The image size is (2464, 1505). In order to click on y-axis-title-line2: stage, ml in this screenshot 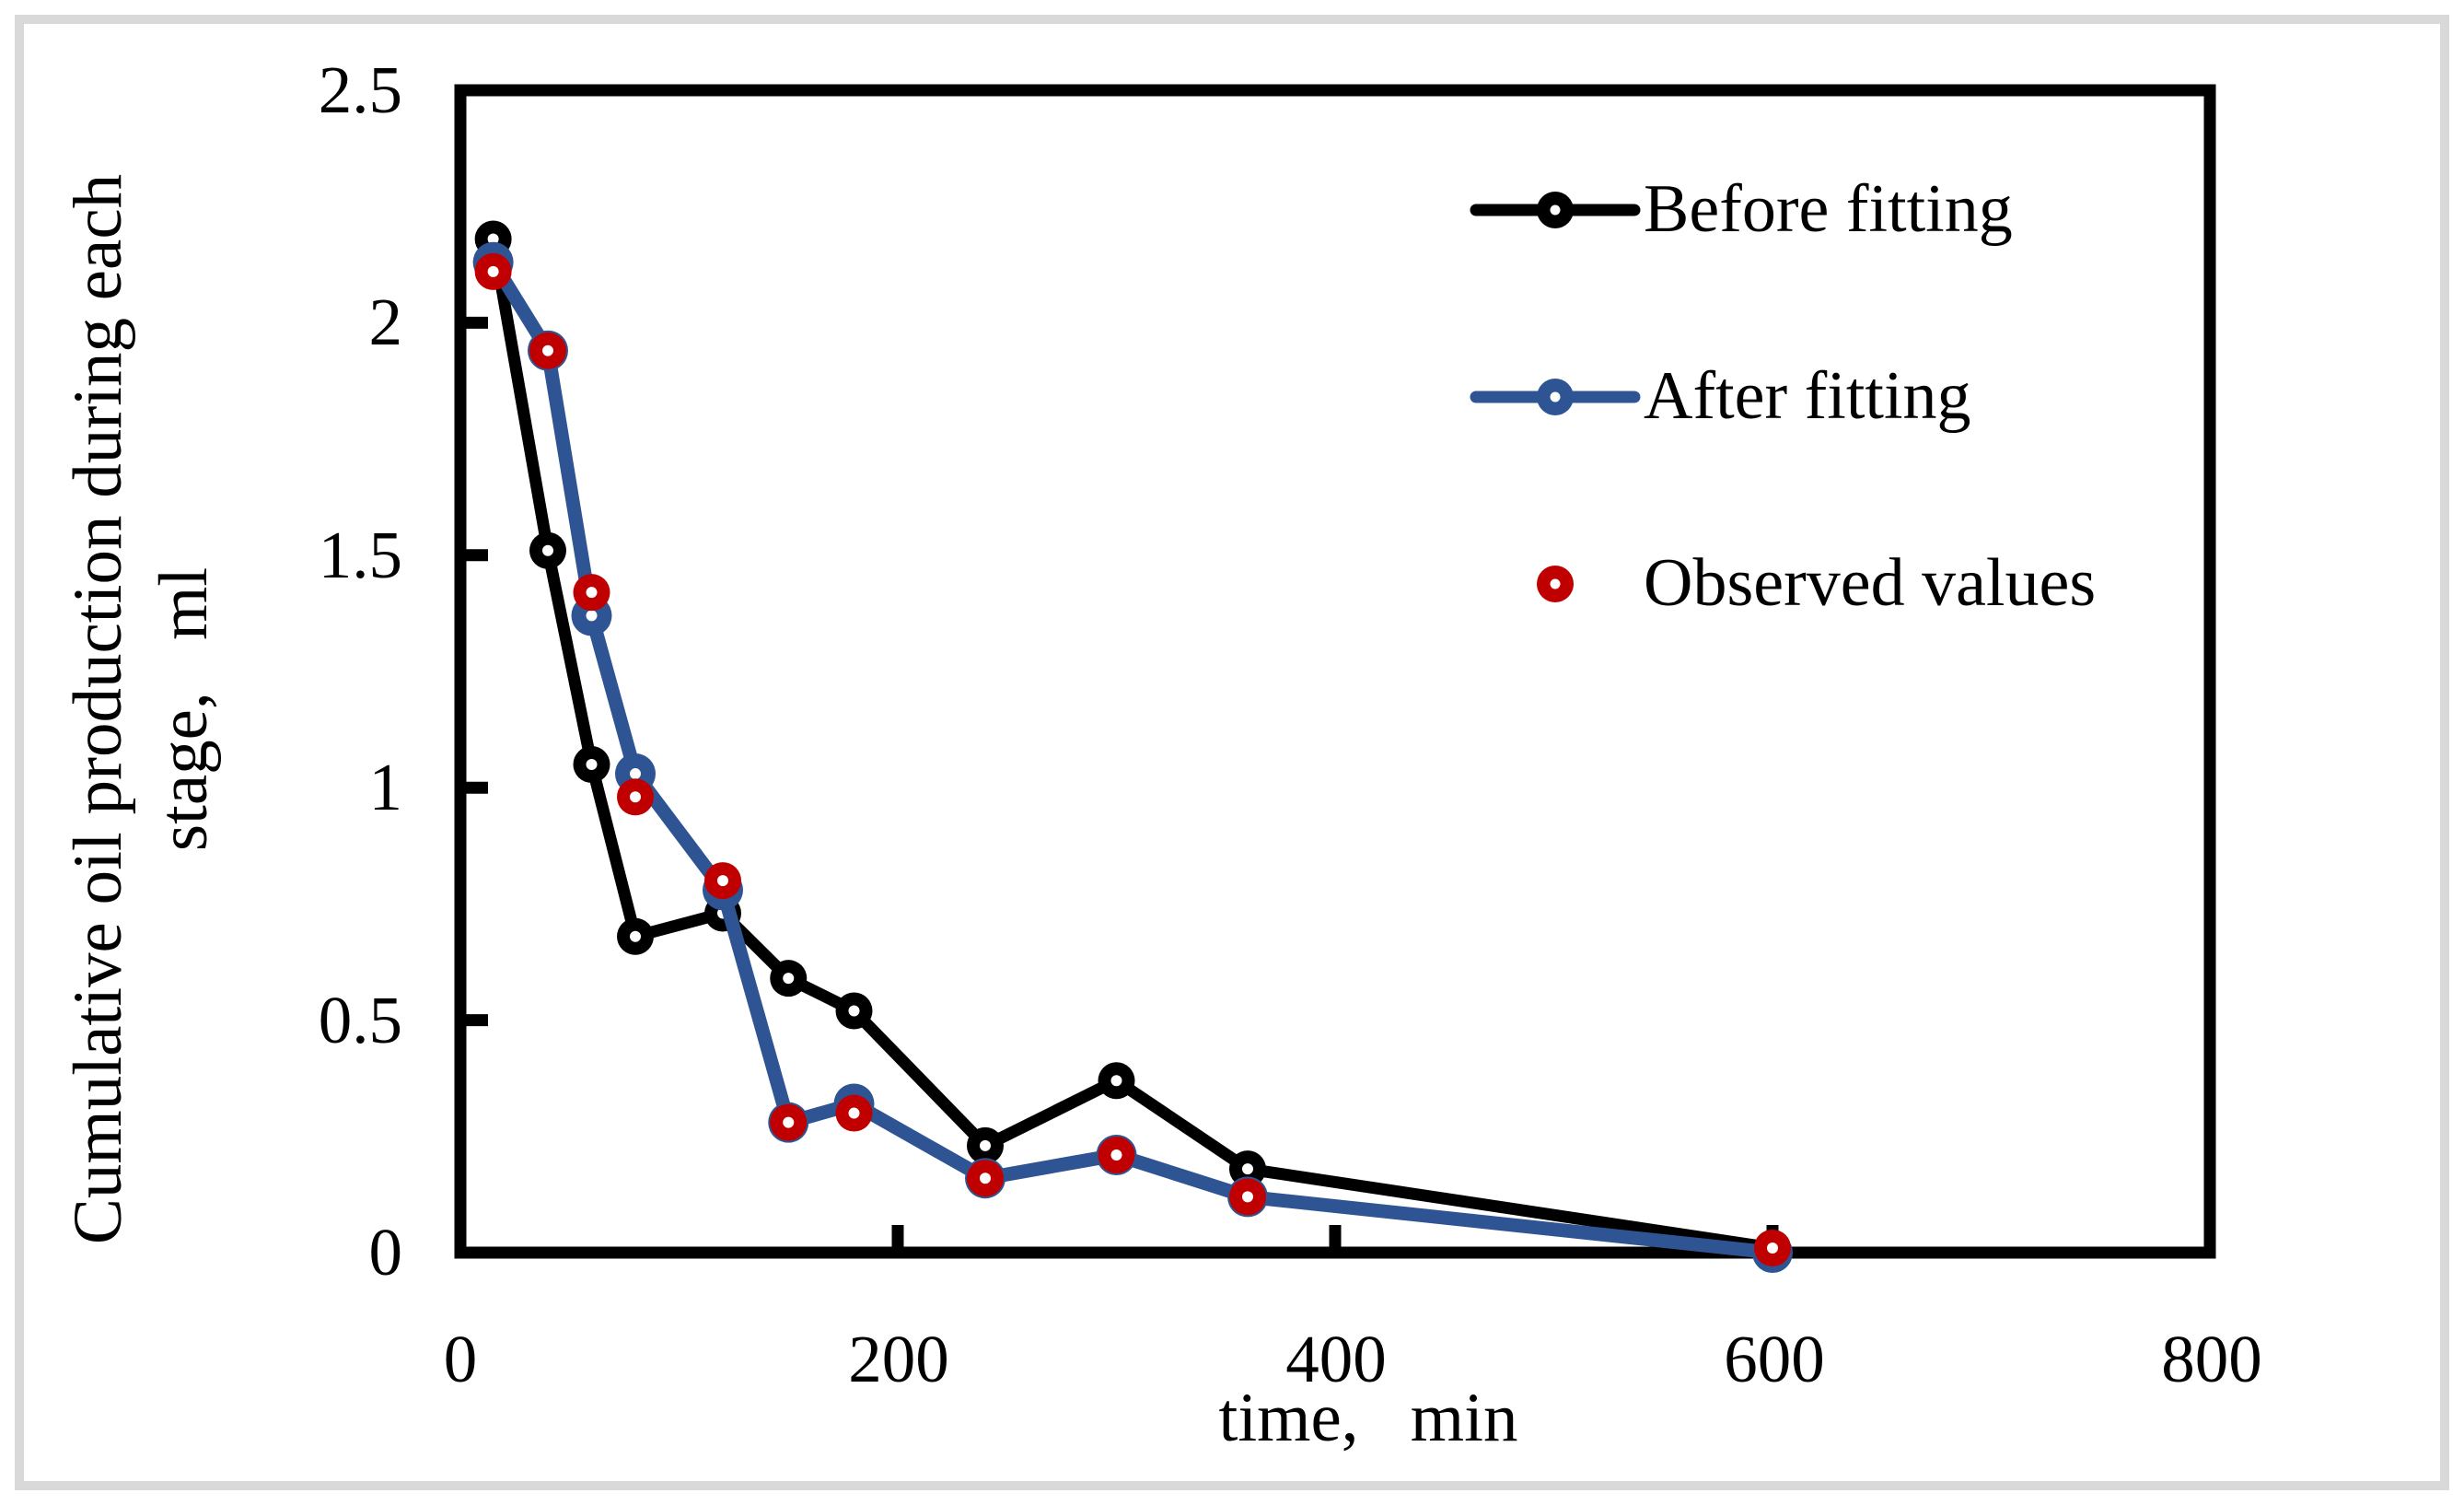, I will do `click(184, 709)`.